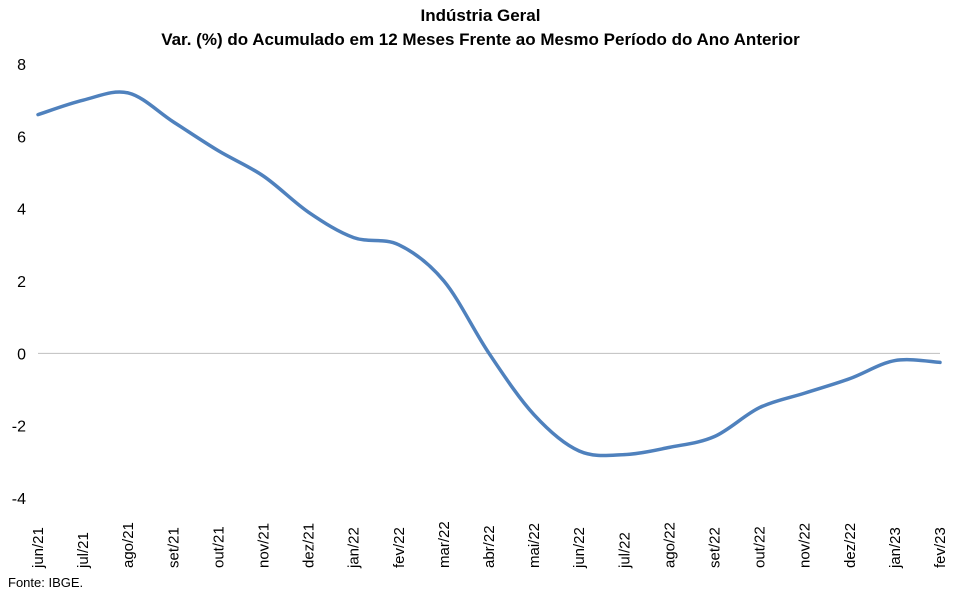 Image resolution: width=961 pixels, height=596 pixels. What do you see at coordinates (128, 545) in the screenshot?
I see `x-tick-label: ago/21` at bounding box center [128, 545].